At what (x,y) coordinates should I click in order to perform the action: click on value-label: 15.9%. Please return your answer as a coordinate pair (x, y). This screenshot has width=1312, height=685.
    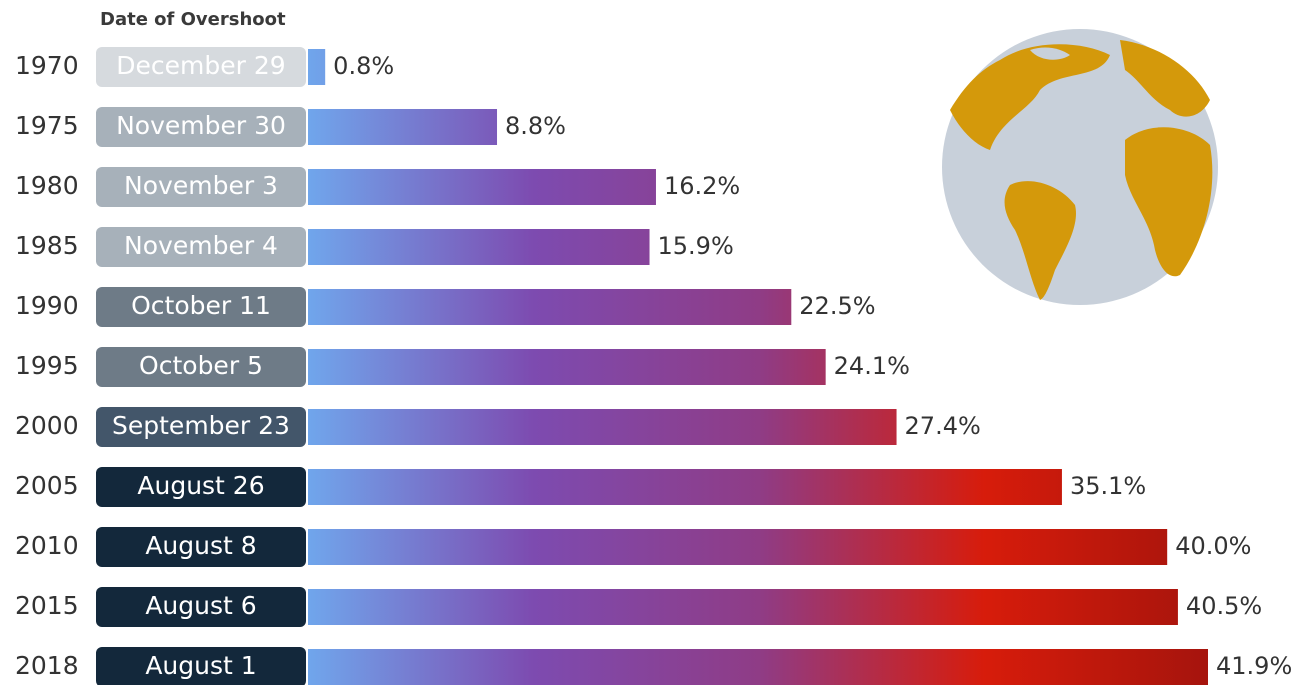
    Looking at the image, I should click on (696, 246).